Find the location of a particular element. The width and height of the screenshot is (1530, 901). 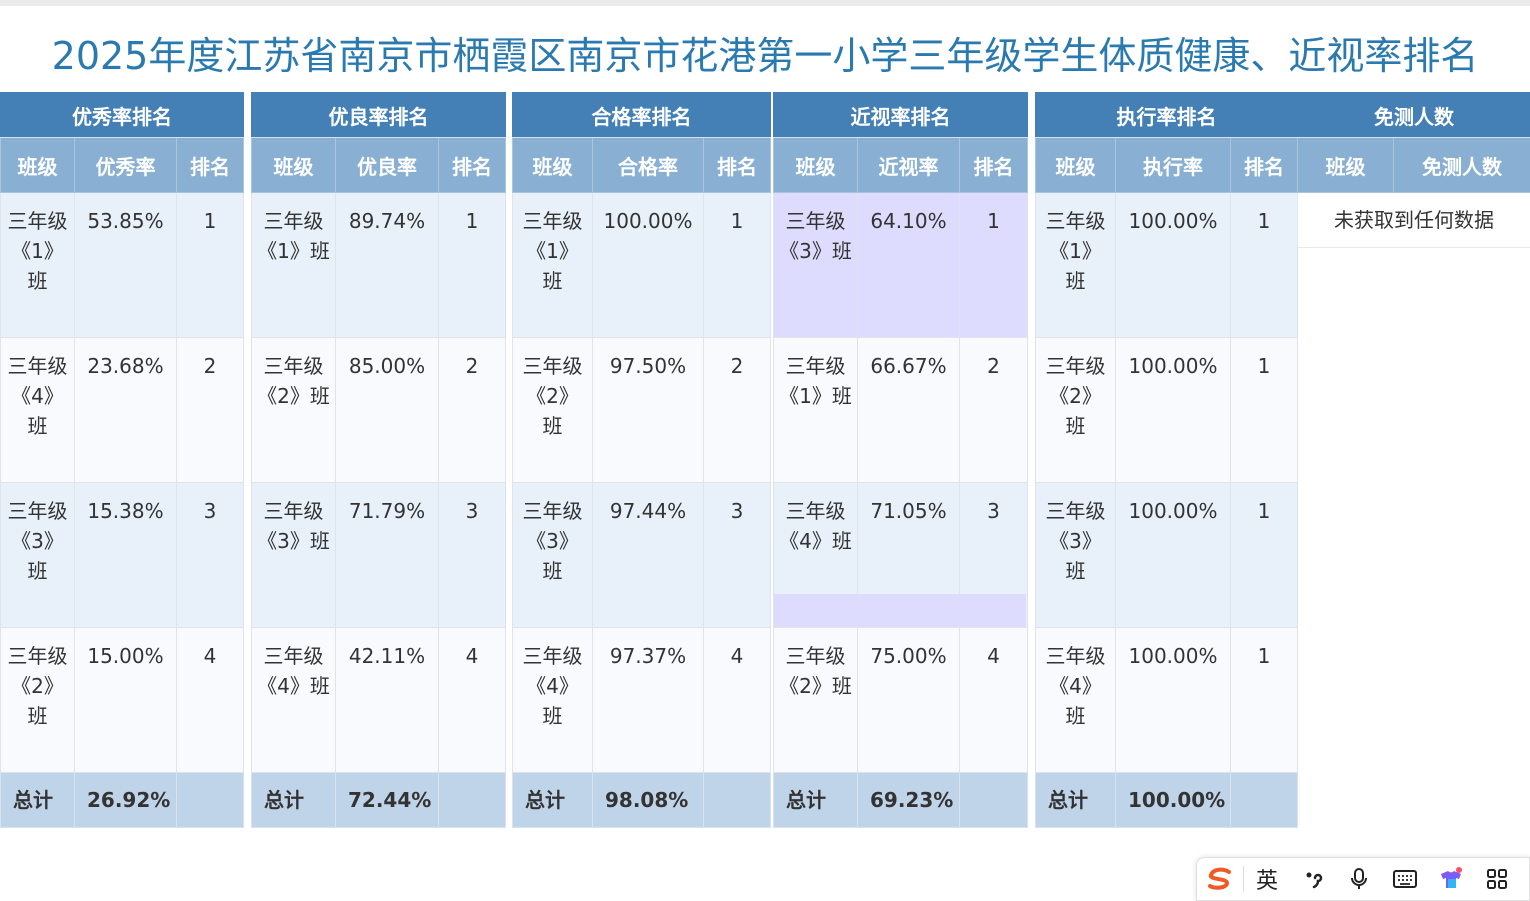

panel-title: 免测人数 is located at coordinates (1413, 115).